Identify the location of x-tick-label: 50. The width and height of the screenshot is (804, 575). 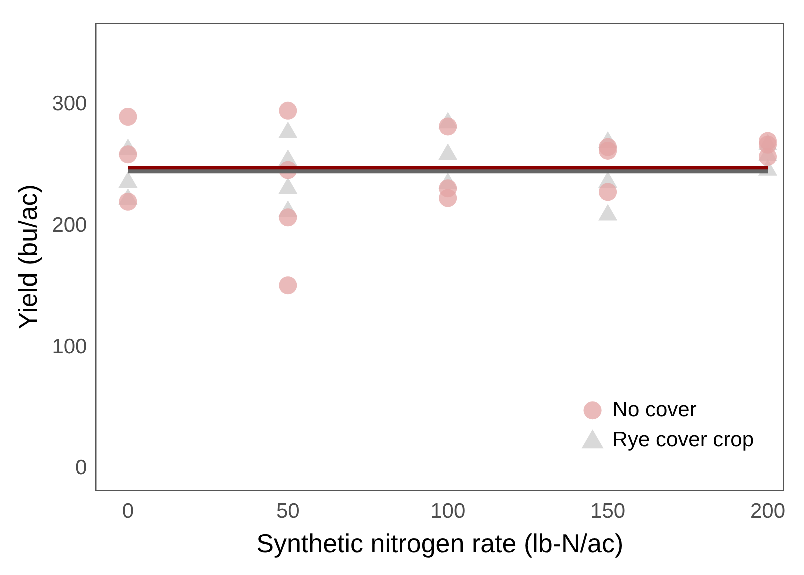
(288, 511).